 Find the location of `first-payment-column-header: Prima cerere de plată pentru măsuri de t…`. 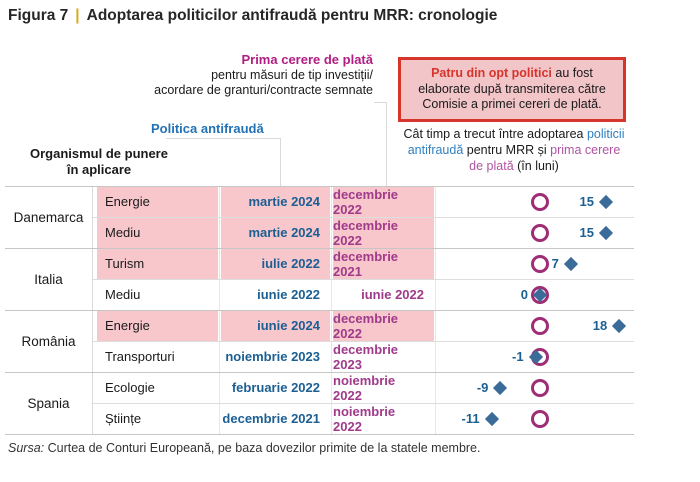

first-payment-column-header: Prima cerere de plată pentru măsuri de t… is located at coordinates (263, 75).